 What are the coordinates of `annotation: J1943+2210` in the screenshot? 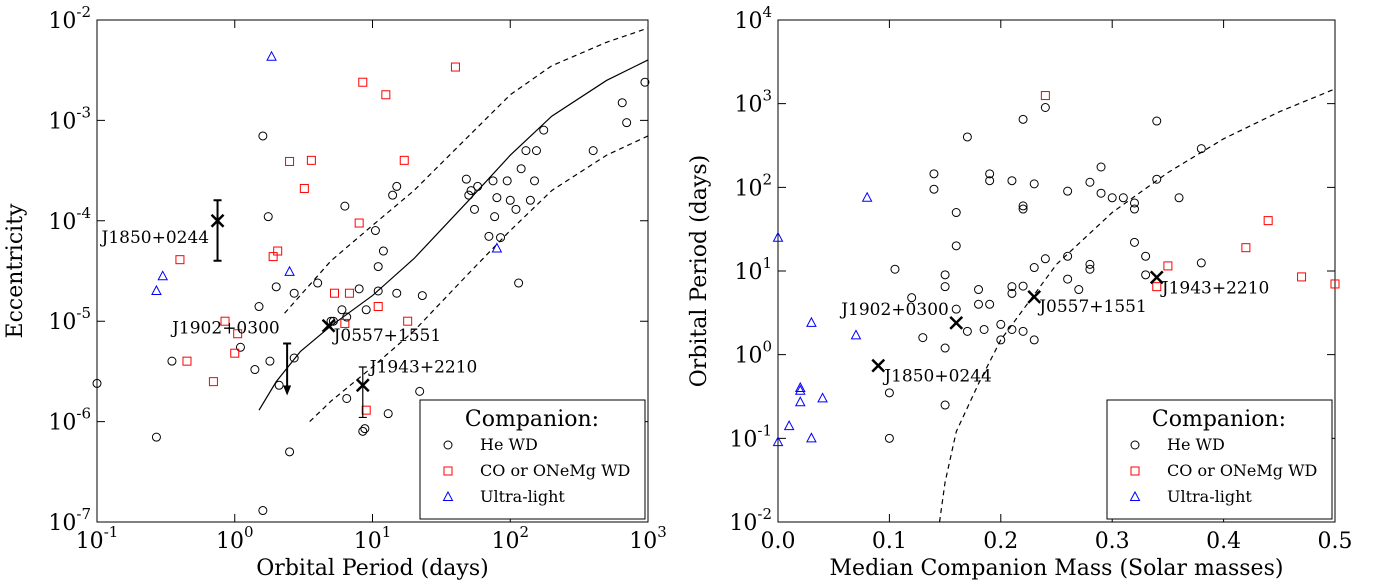 It's located at (1215, 288).